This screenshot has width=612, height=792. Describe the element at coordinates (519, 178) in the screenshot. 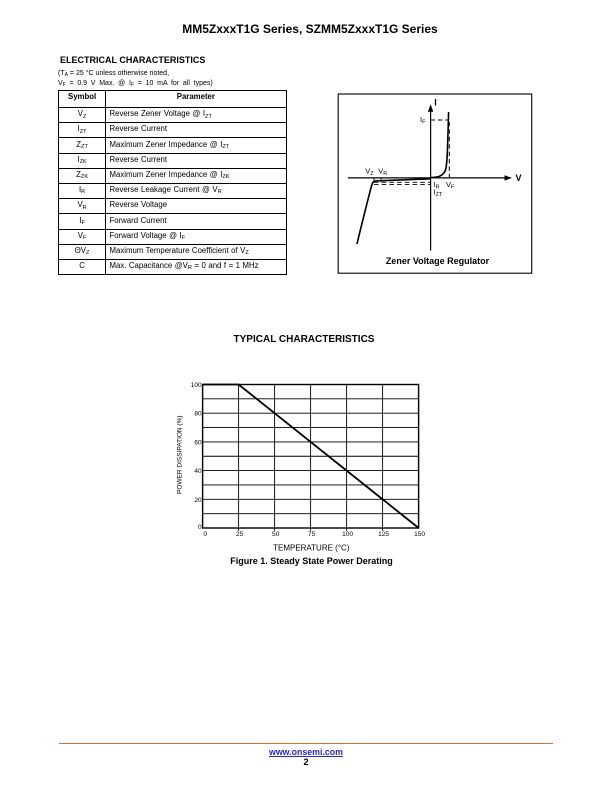

I see `svg-text: V` at that location.